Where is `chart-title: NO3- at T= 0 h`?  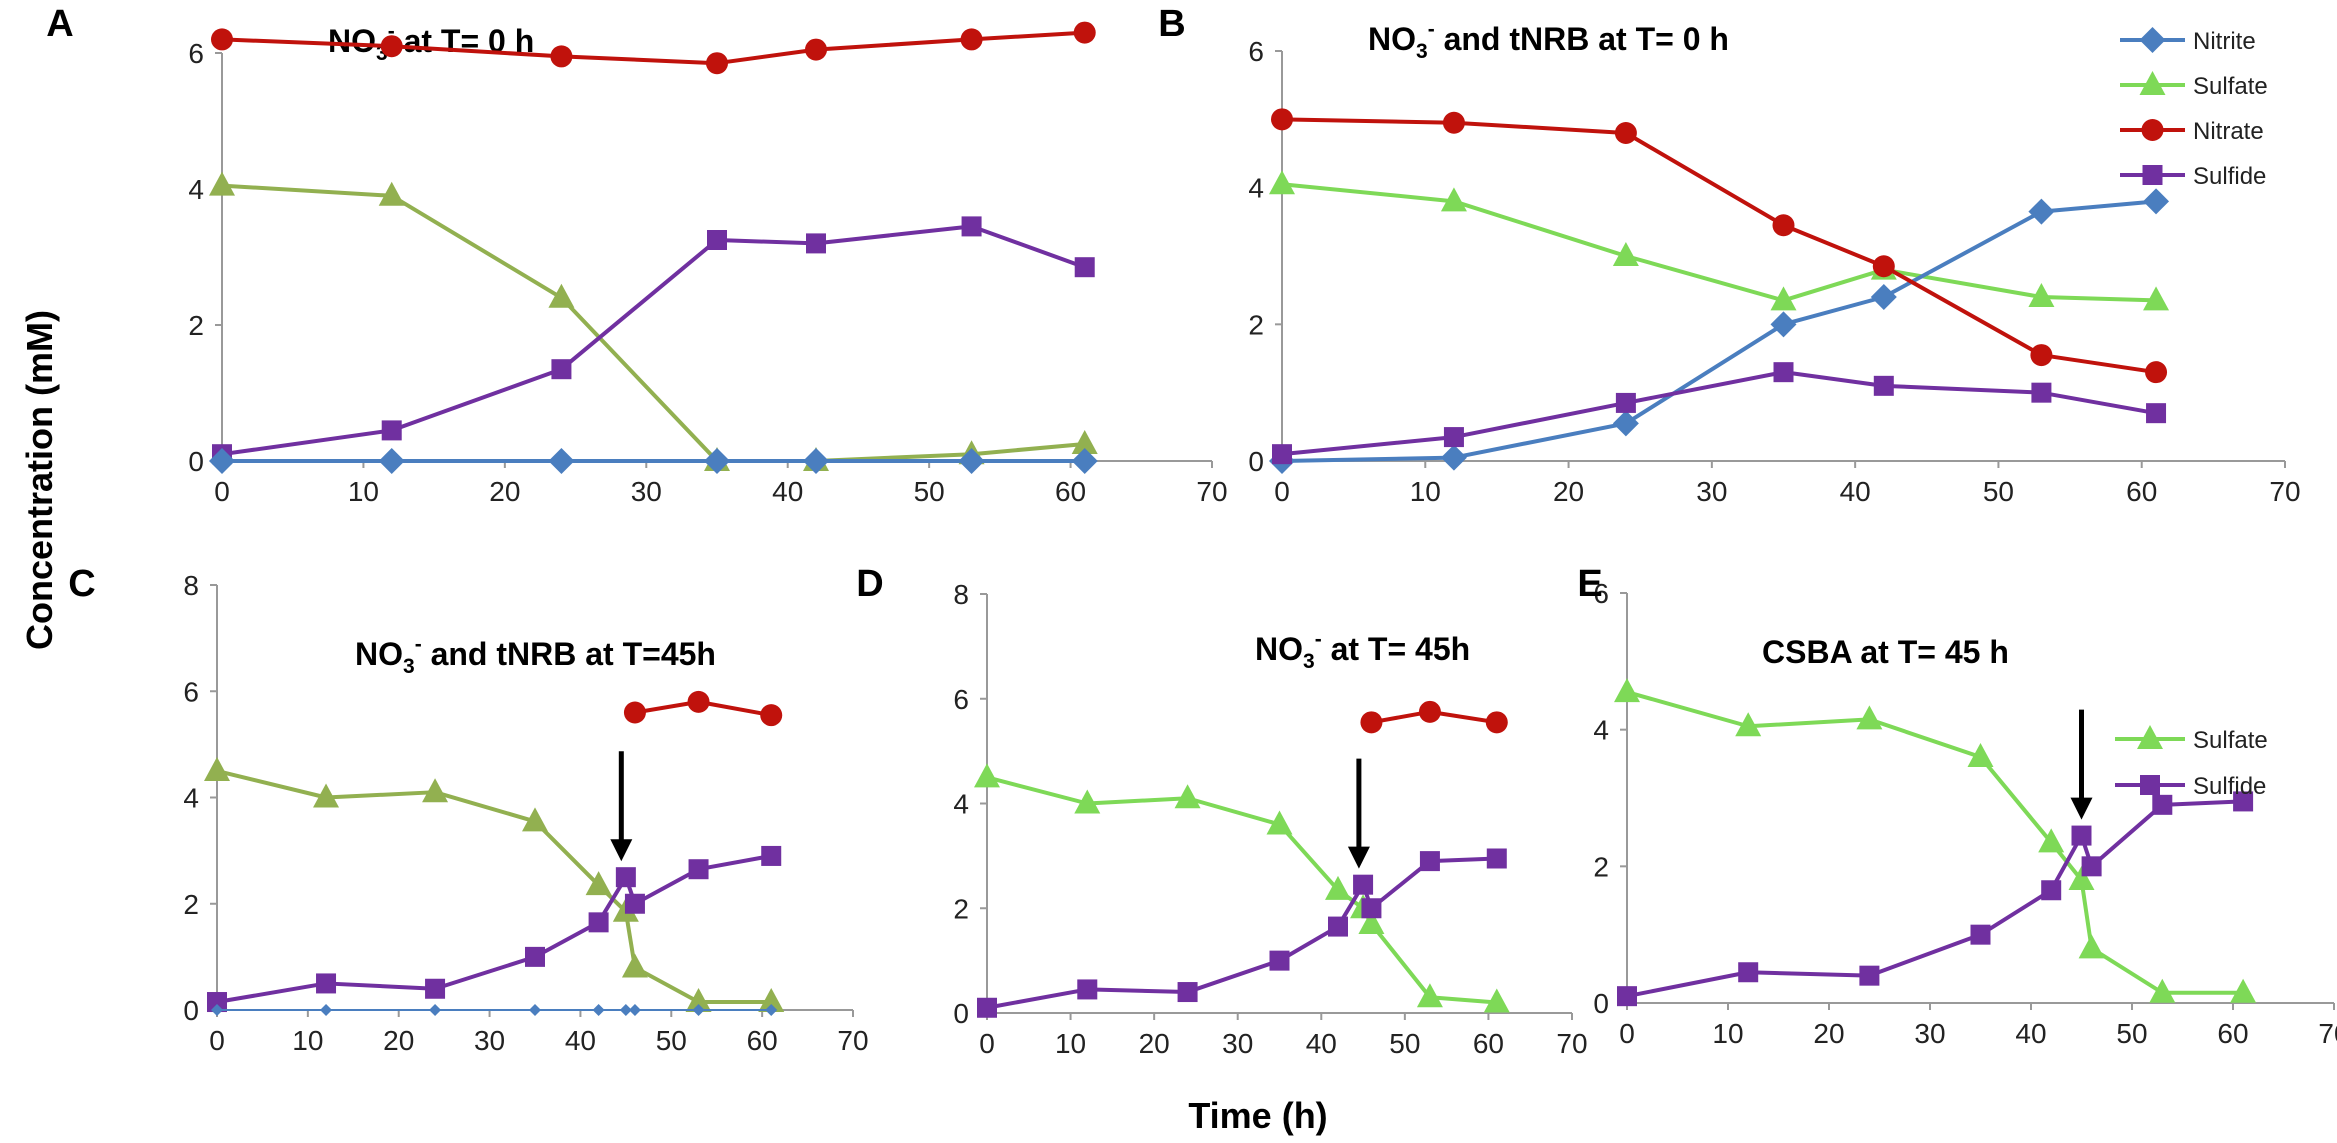
chart-title: NO3- at T= 0 h is located at coordinates (431, 42).